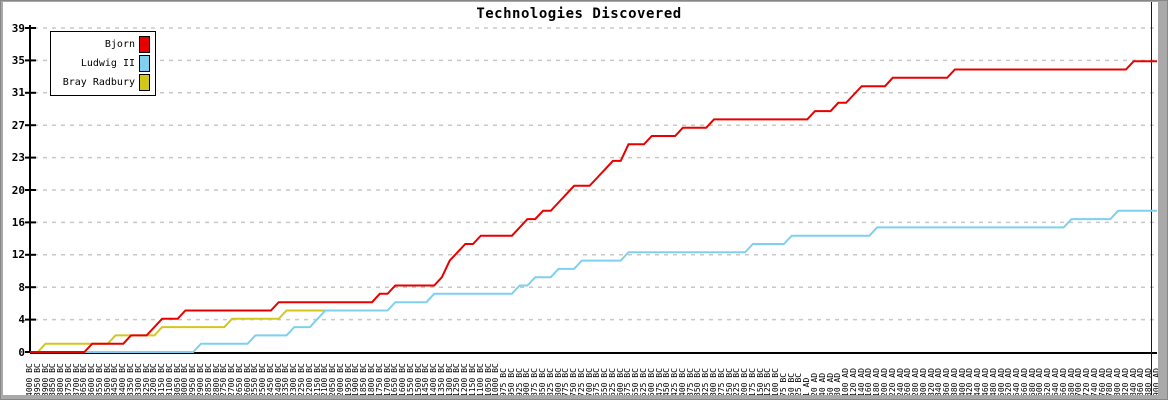 The image size is (1168, 400). What do you see at coordinates (1163, 200) in the screenshot?
I see `window-frame-right` at bounding box center [1163, 200].